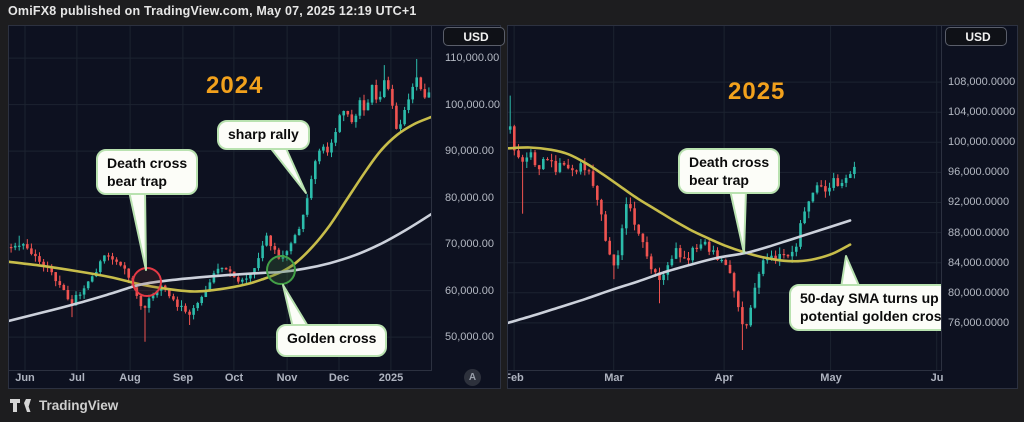 This screenshot has width=1024, height=422. What do you see at coordinates (979, 172) in the screenshot?
I see `price-tick-label: 96,000.0000` at bounding box center [979, 172].